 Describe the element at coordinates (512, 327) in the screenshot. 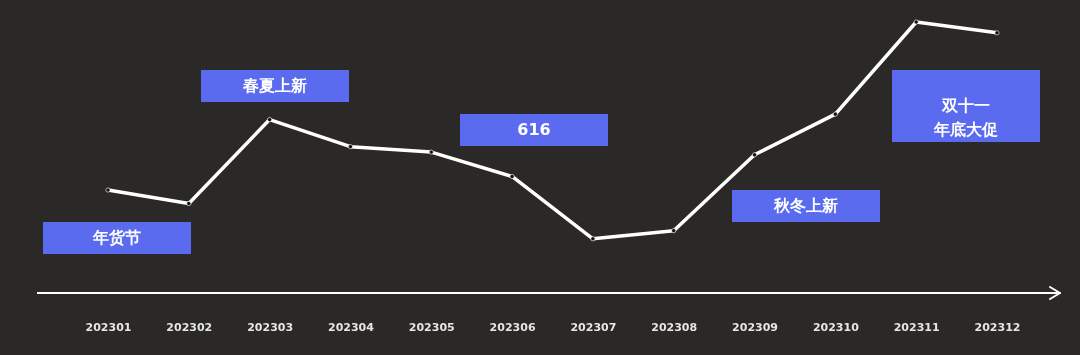

I see `x-tick-label: 202306` at that location.